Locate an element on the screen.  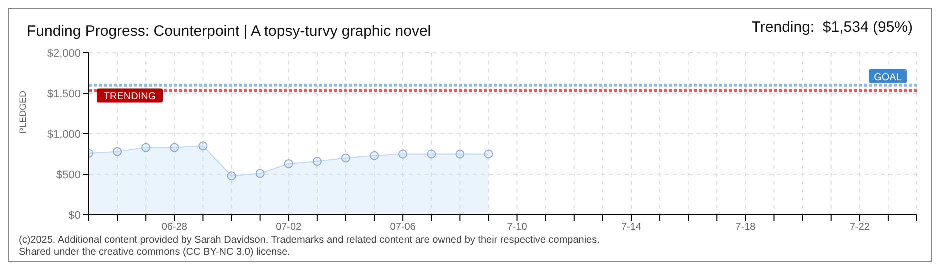
text: Trending: $1,534 (95%) is located at coordinates (832, 27).